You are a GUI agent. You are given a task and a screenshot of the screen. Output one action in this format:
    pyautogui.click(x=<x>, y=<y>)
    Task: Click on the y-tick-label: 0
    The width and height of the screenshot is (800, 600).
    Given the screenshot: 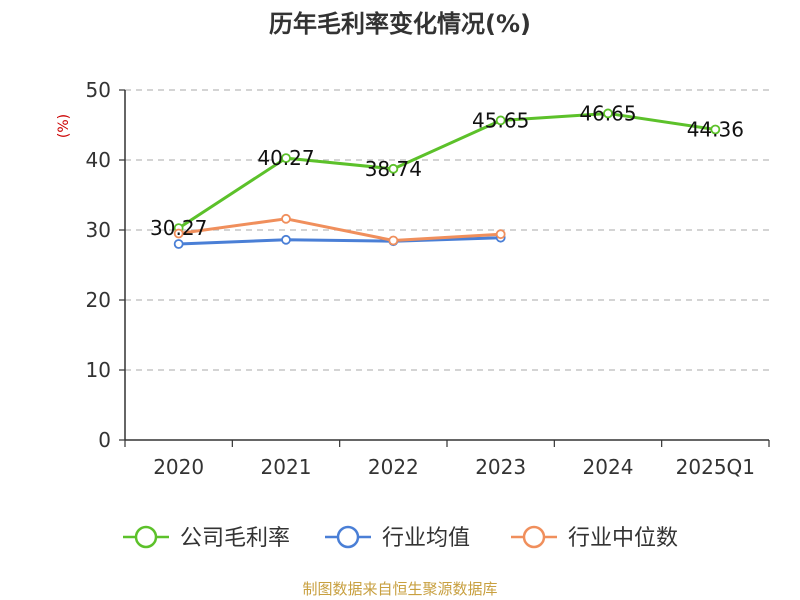 What is the action you would take?
    pyautogui.click(x=104, y=440)
    